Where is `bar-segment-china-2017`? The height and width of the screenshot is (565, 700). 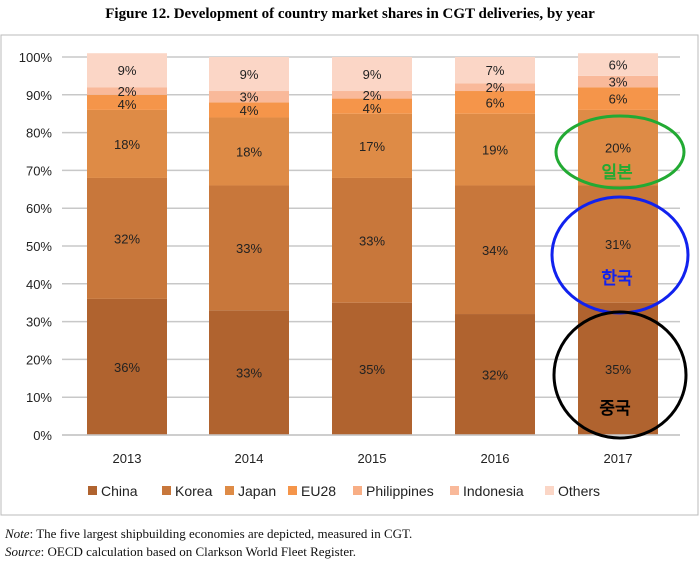
bar-segment-china-2017 is located at coordinates (618, 368).